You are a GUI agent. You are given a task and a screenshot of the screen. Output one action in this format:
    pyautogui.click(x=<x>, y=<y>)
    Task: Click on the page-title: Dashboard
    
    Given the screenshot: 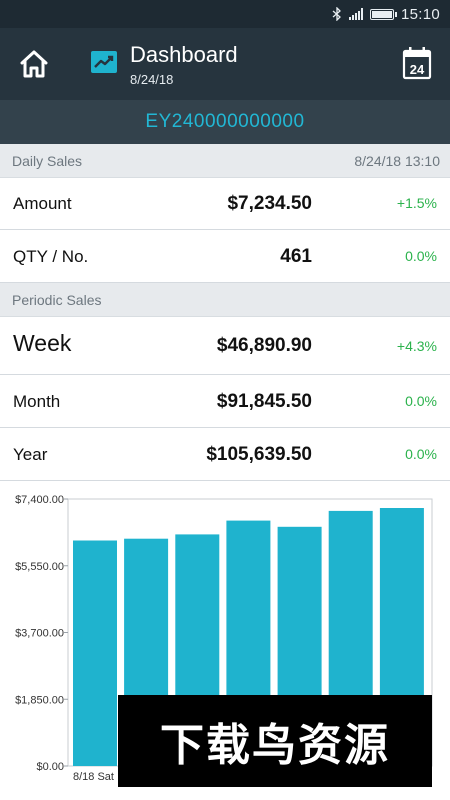 What is the action you would take?
    pyautogui.click(x=184, y=54)
    